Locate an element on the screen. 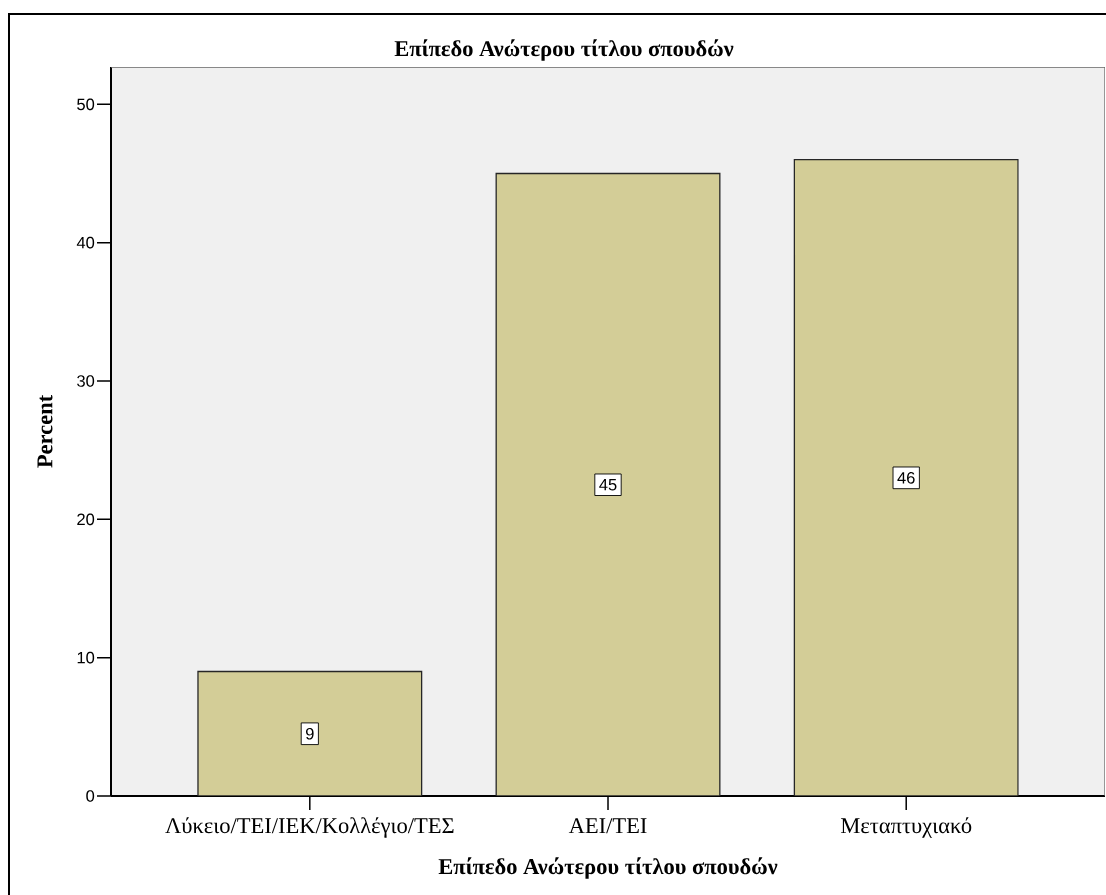 The height and width of the screenshot is (895, 1106). y-tick-label: 30 is located at coordinates (86, 381).